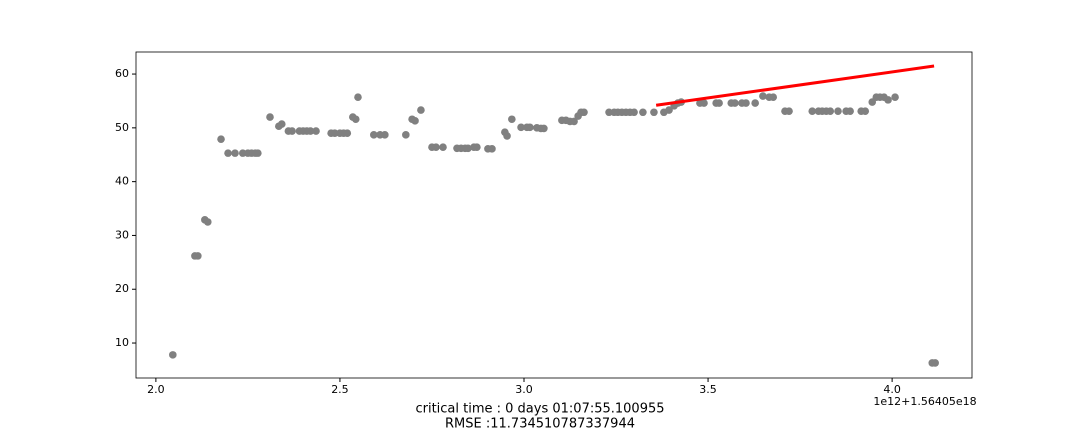  Describe the element at coordinates (340, 389) in the screenshot. I see `x-tick-label: 2.5` at that location.